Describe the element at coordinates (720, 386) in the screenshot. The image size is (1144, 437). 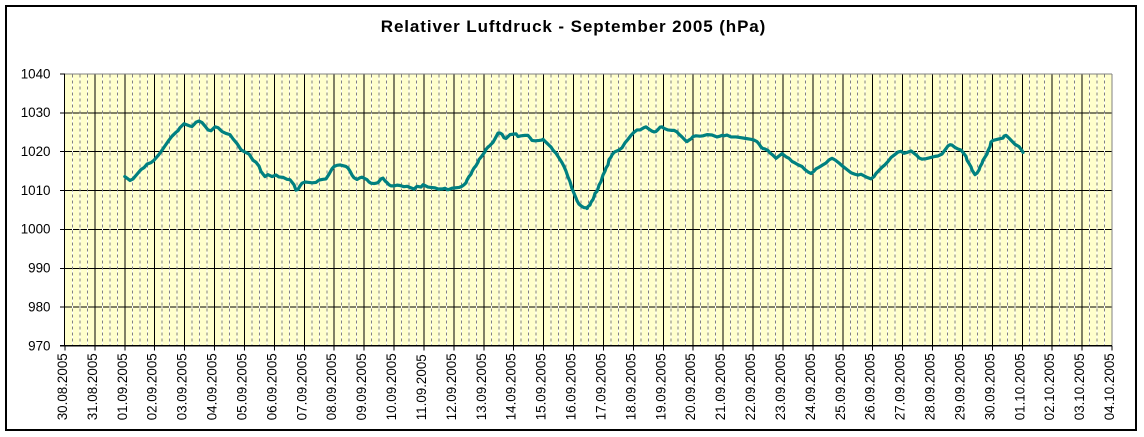
I see `svg-text: 21.09.2005` at that location.